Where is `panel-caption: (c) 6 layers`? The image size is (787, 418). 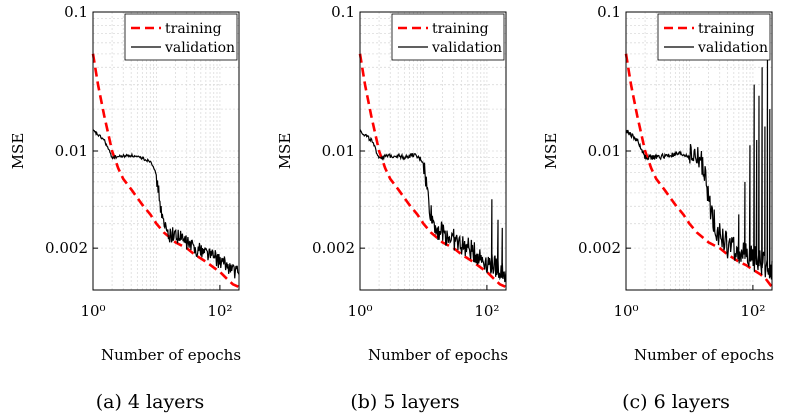
panel-caption: (c) 6 layers is located at coordinates (676, 402).